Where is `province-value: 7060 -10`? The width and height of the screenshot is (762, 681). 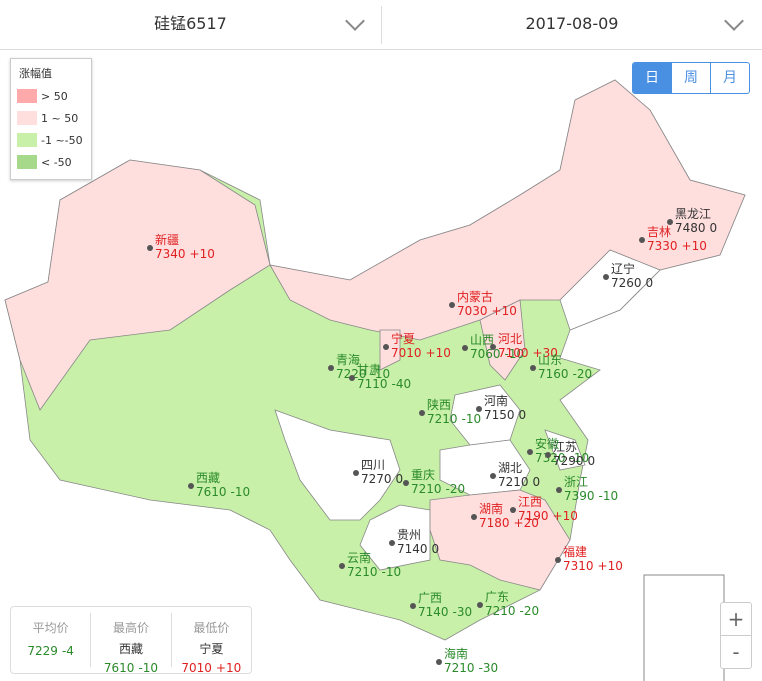
province-value: 7060 -10 is located at coordinates (497, 354).